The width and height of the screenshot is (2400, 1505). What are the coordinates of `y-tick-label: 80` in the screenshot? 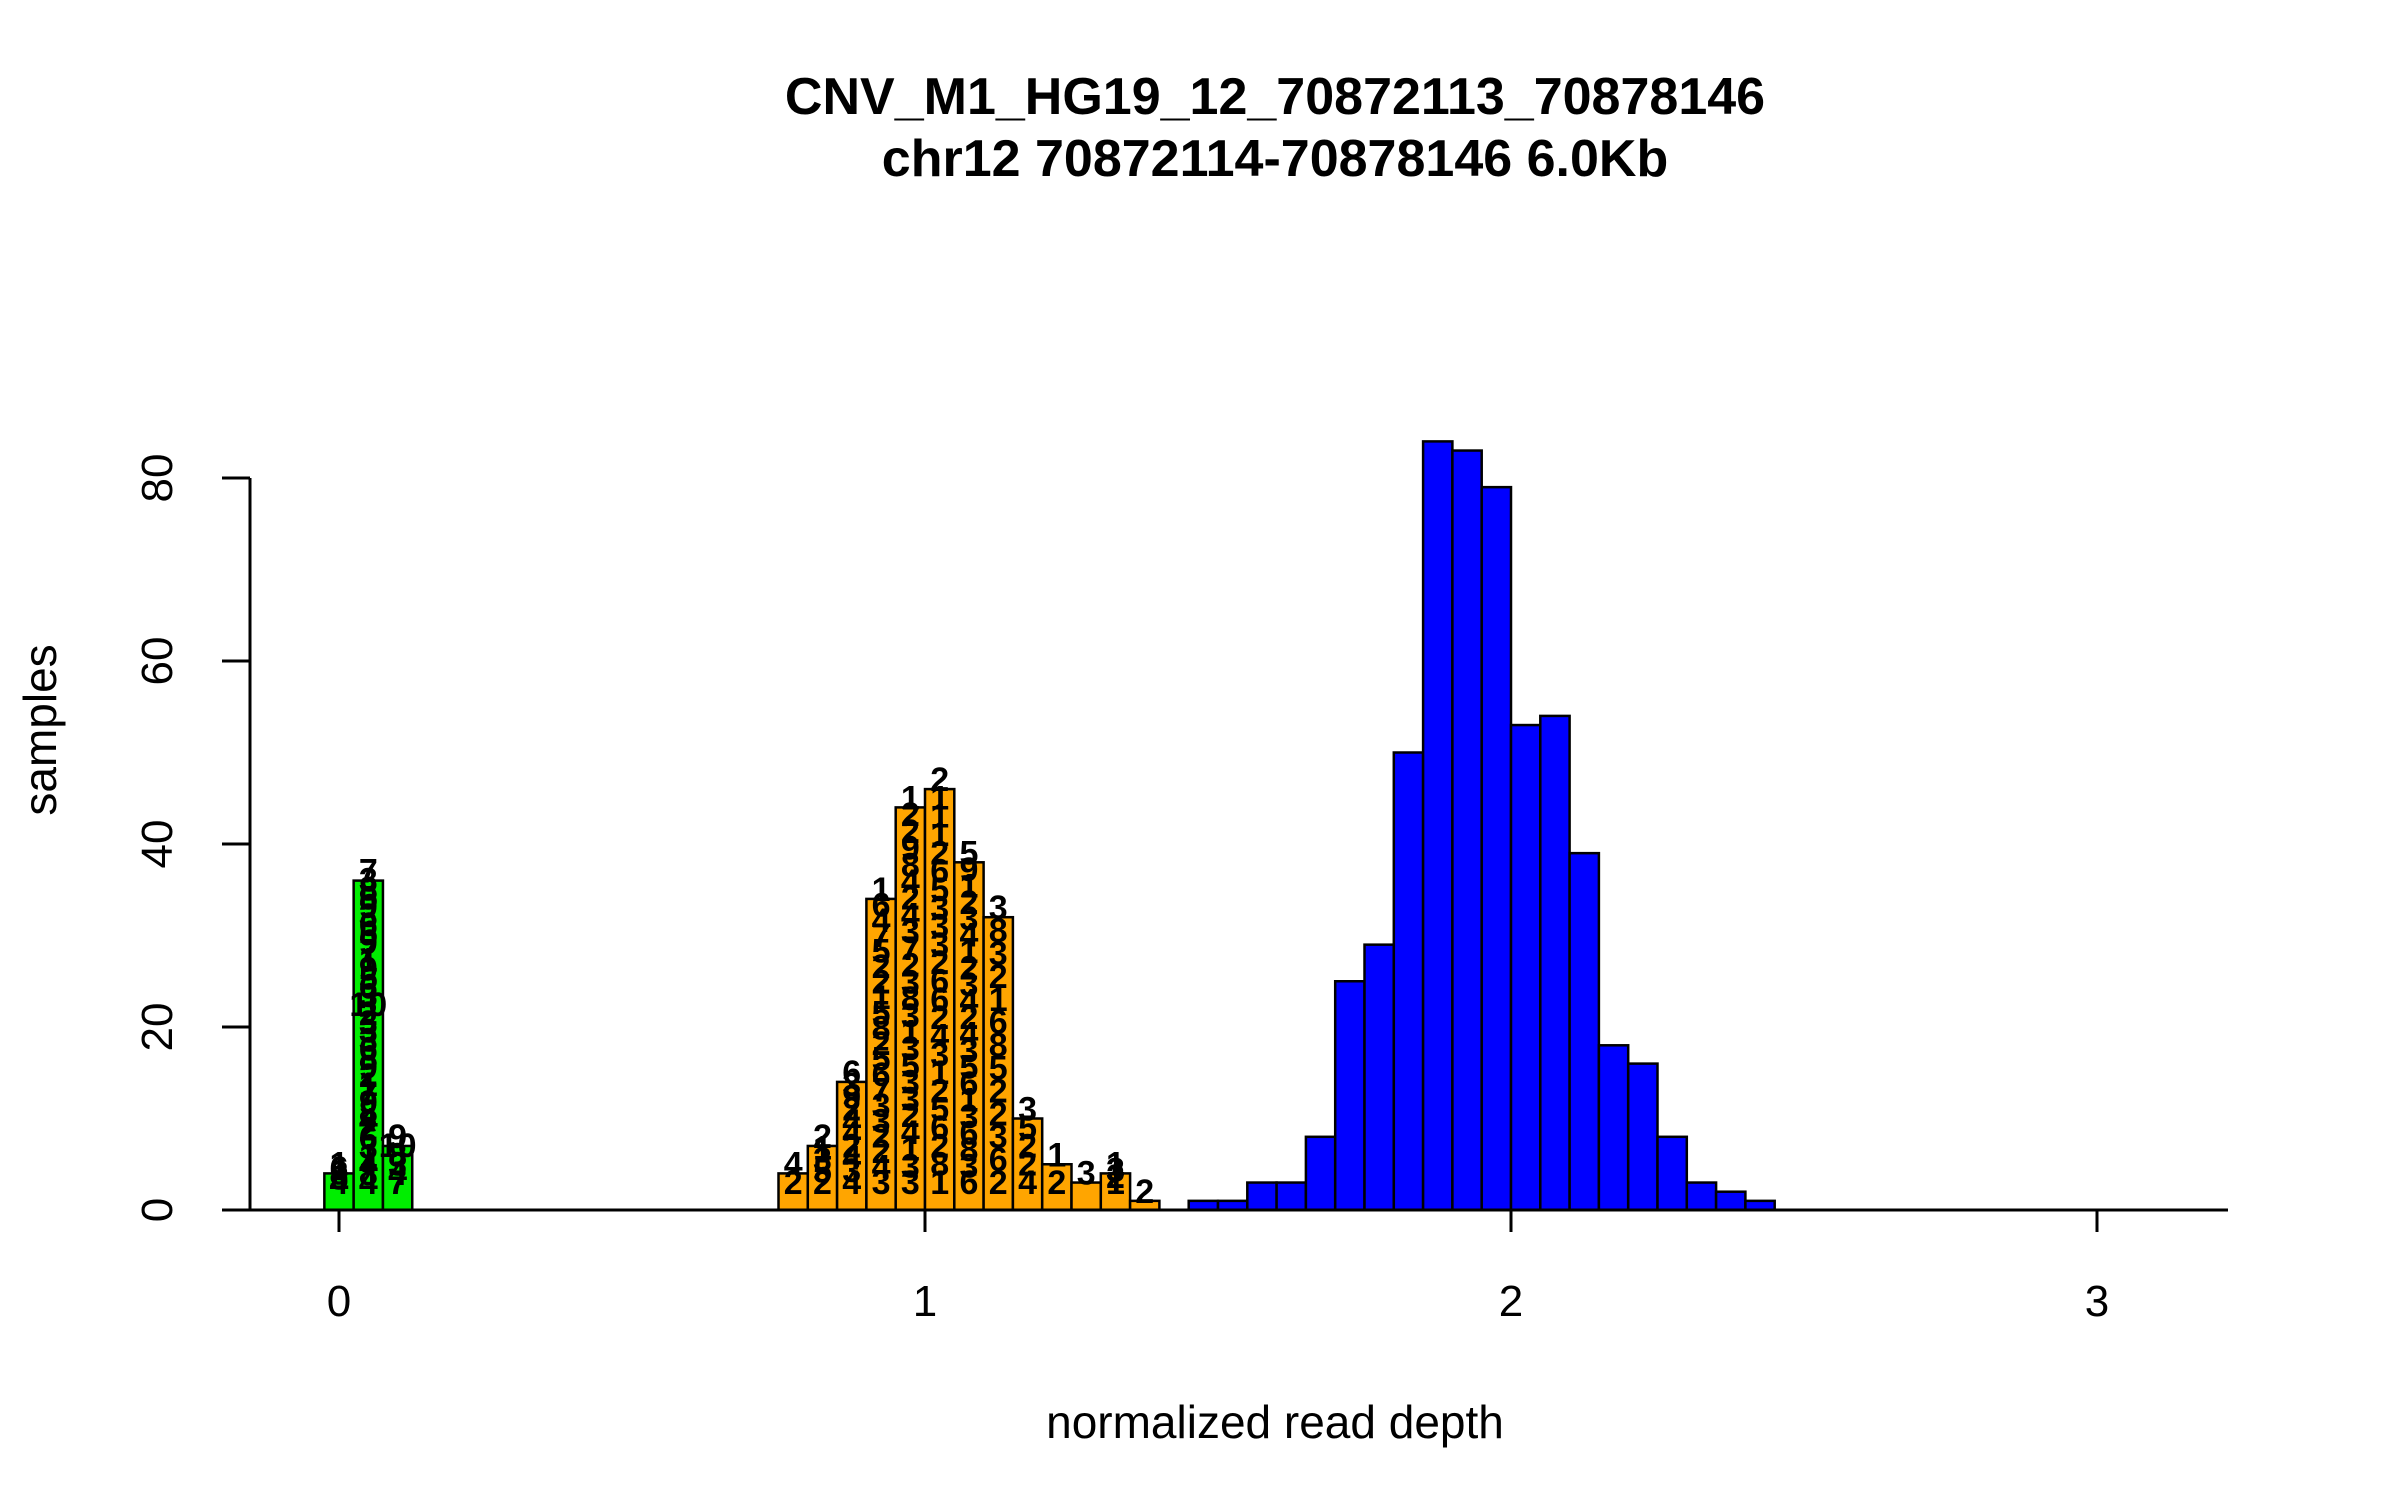 It's located at (157, 478).